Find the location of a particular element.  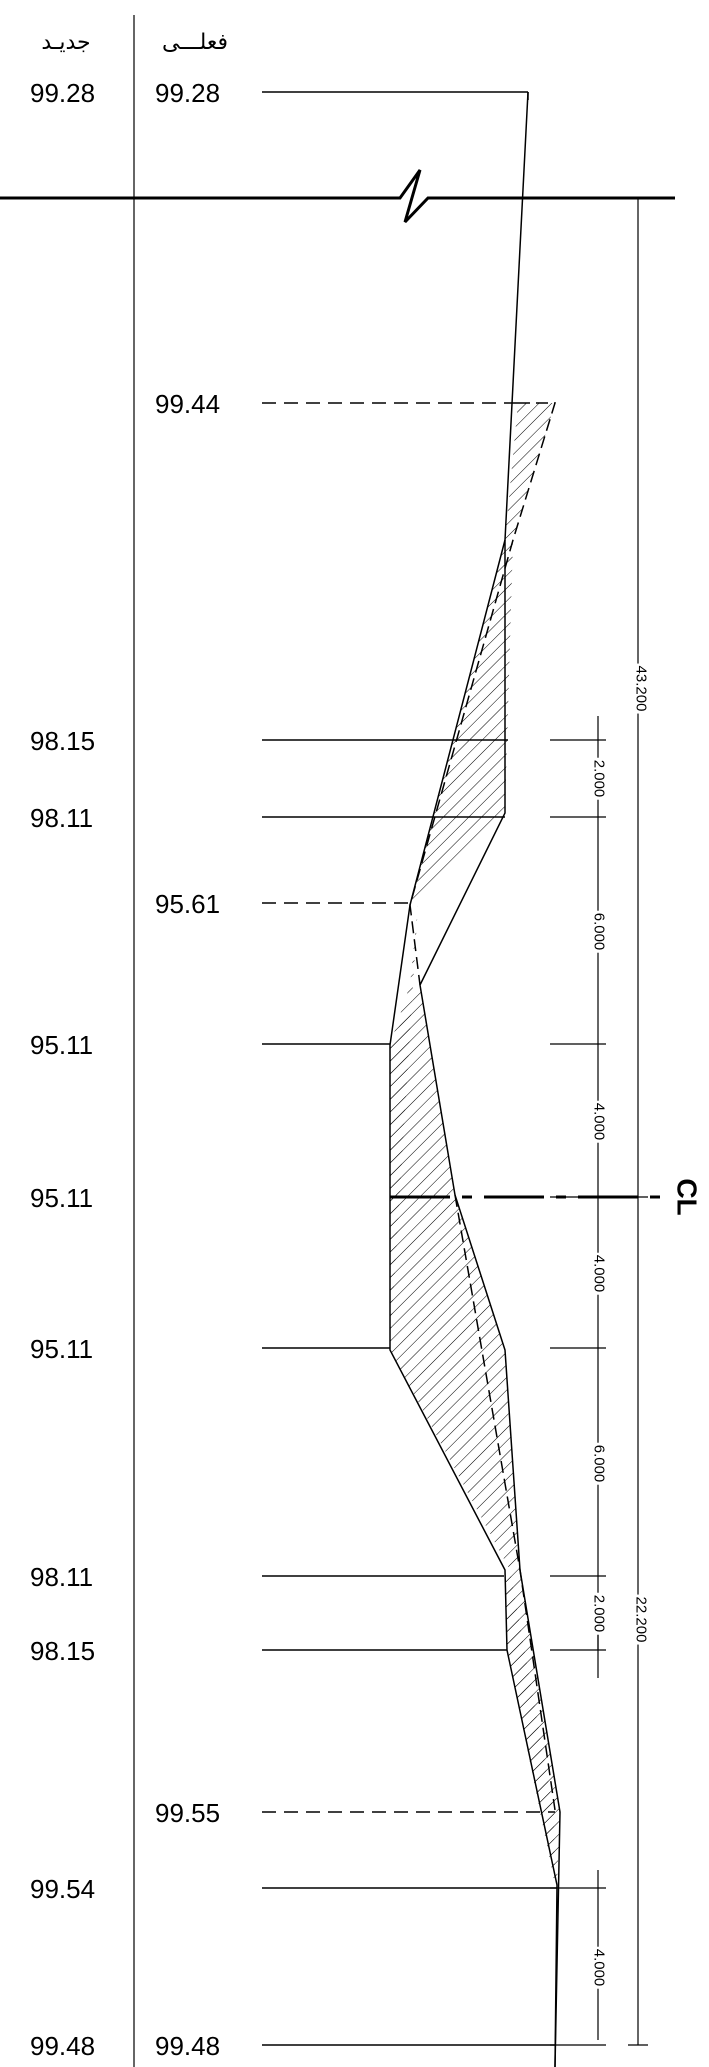

dim-seg-2: 6.000 is located at coordinates (599, 931).